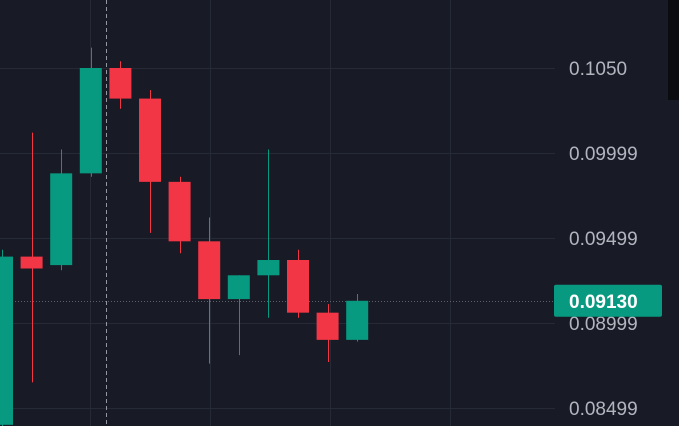 The image size is (679, 426). What do you see at coordinates (603, 324) in the screenshot?
I see `price-axis-tick-label: 0.08999` at bounding box center [603, 324].